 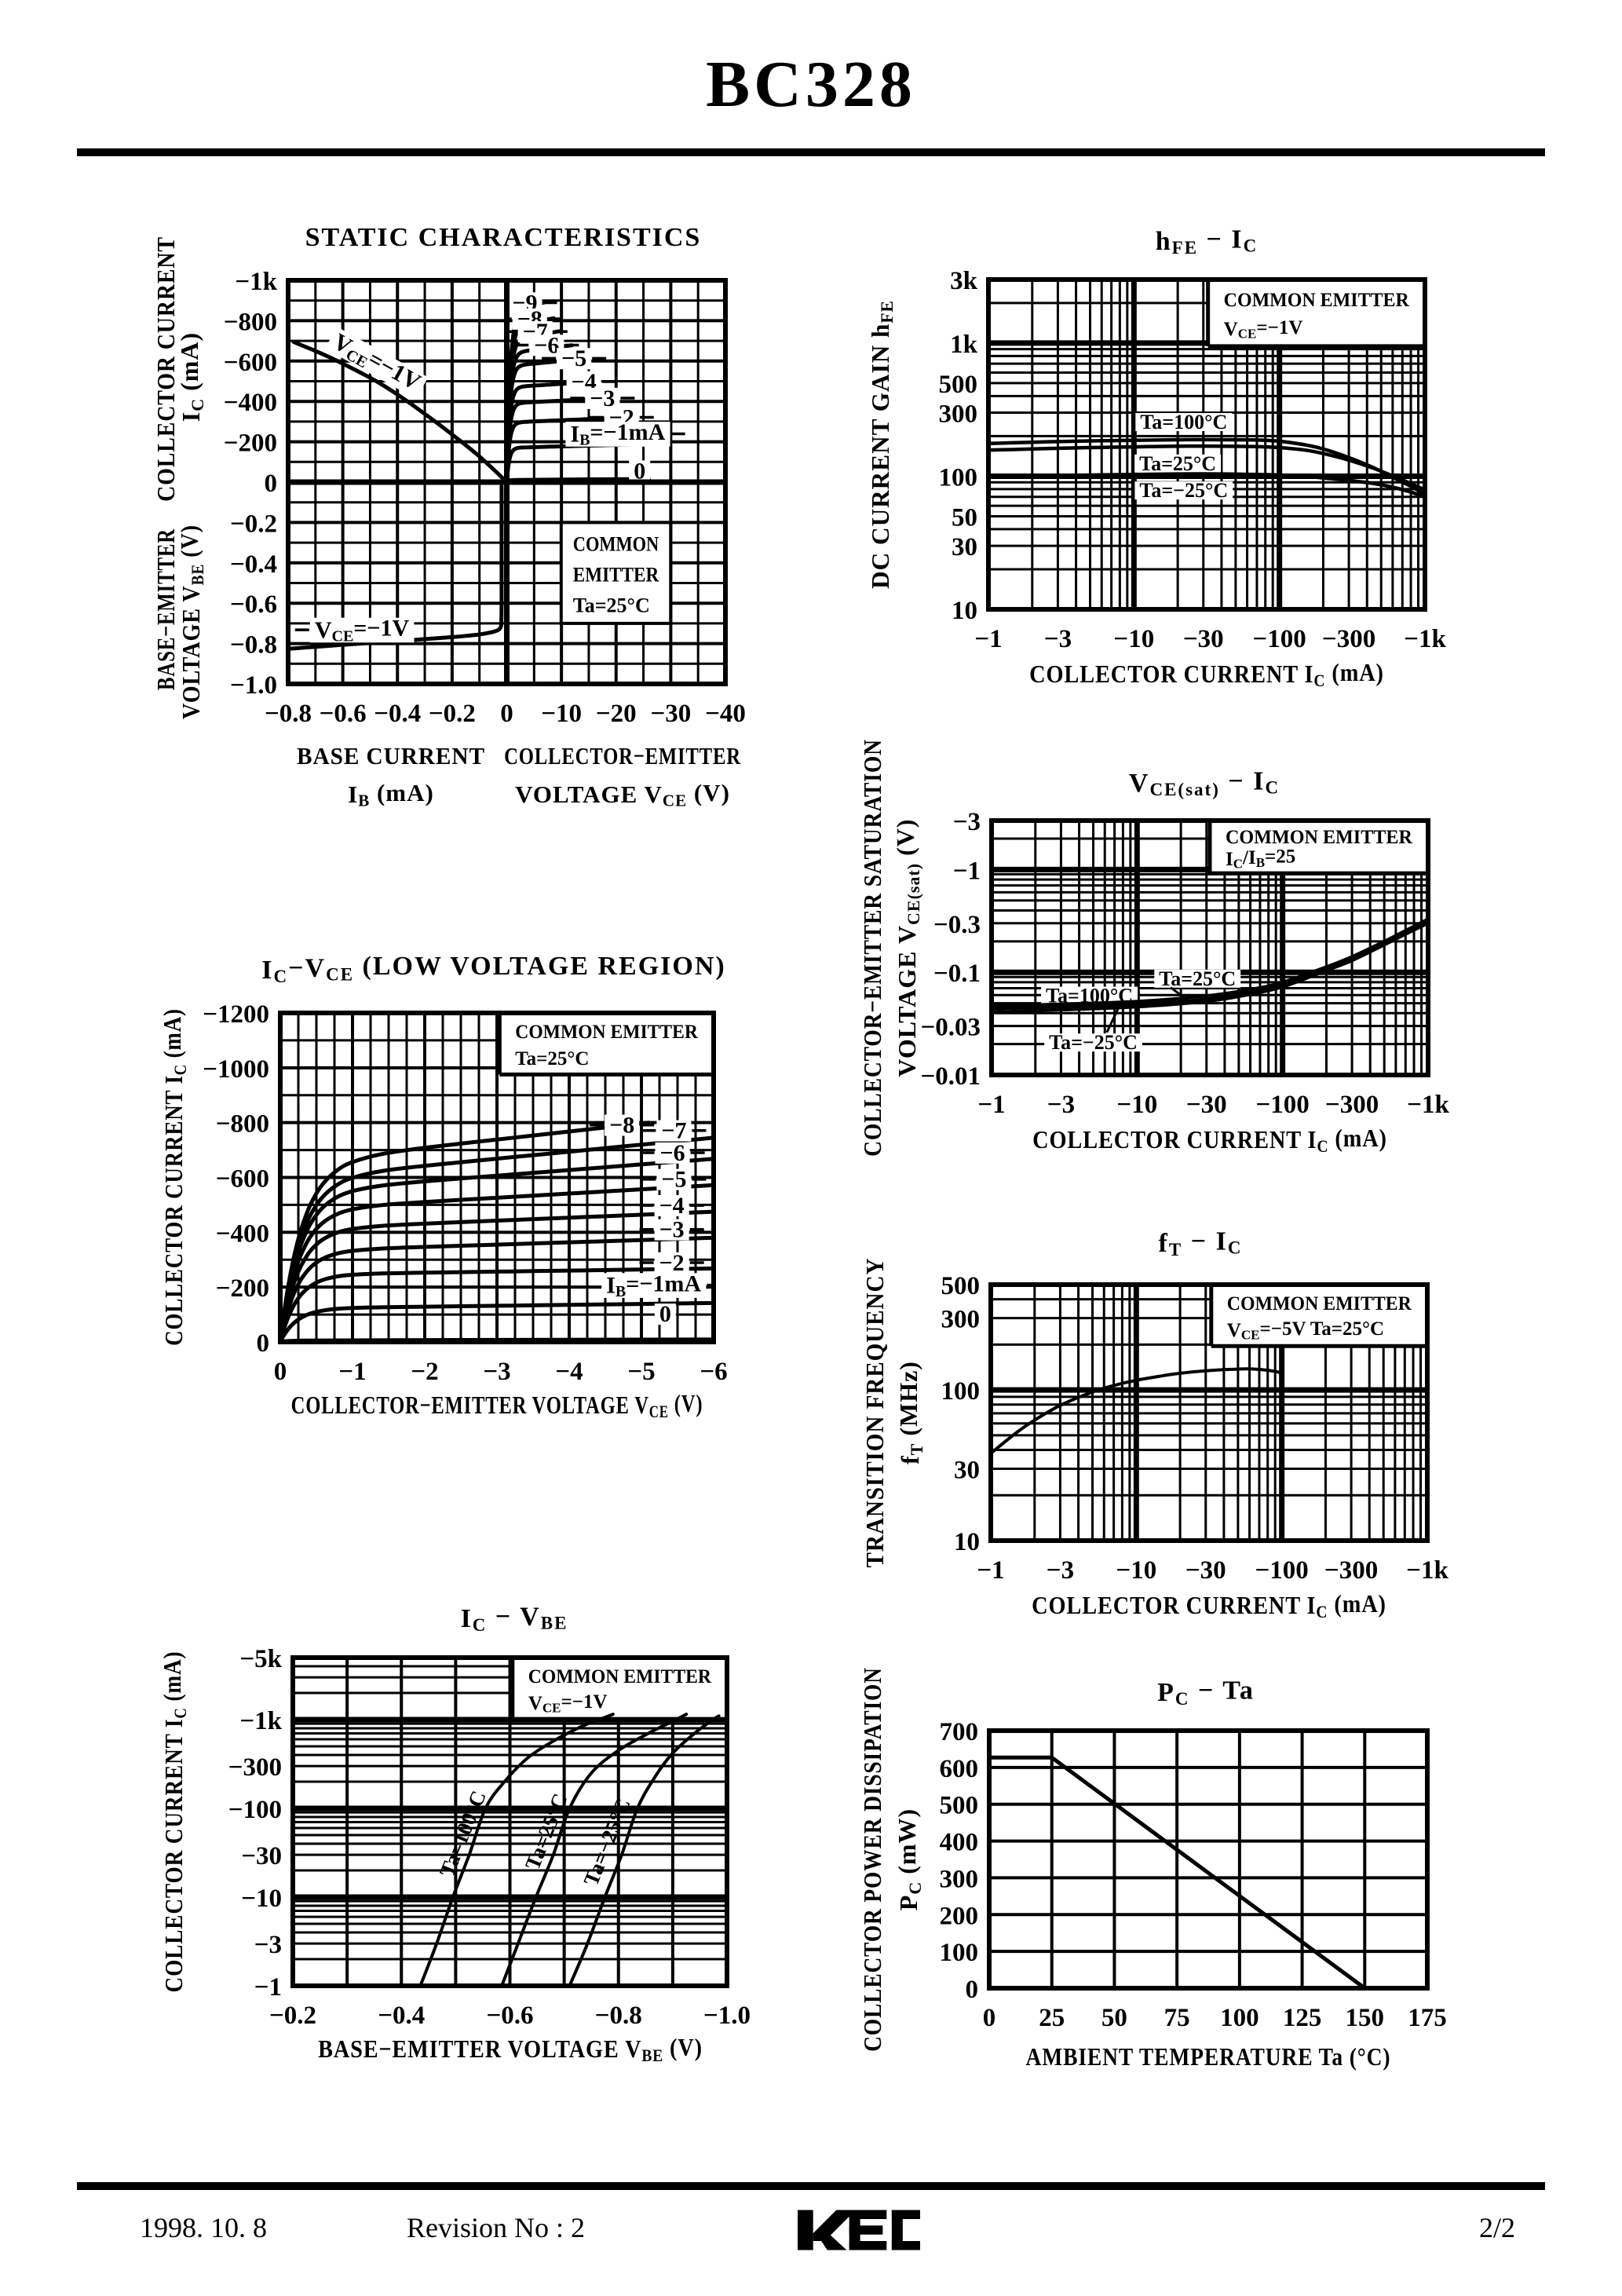 What do you see at coordinates (875, 1413) in the screenshot?
I see `y-axis-title: TRANSITION FREQUENCY` at bounding box center [875, 1413].